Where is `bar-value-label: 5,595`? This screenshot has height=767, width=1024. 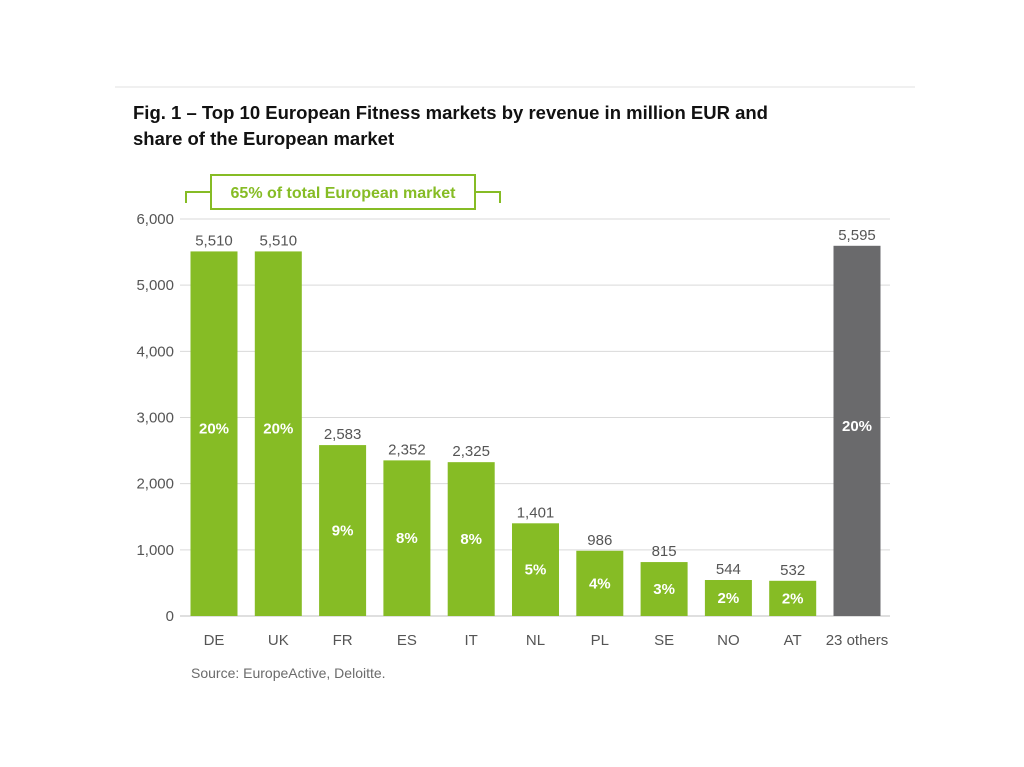
bar-value-label: 5,595 is located at coordinates (857, 235).